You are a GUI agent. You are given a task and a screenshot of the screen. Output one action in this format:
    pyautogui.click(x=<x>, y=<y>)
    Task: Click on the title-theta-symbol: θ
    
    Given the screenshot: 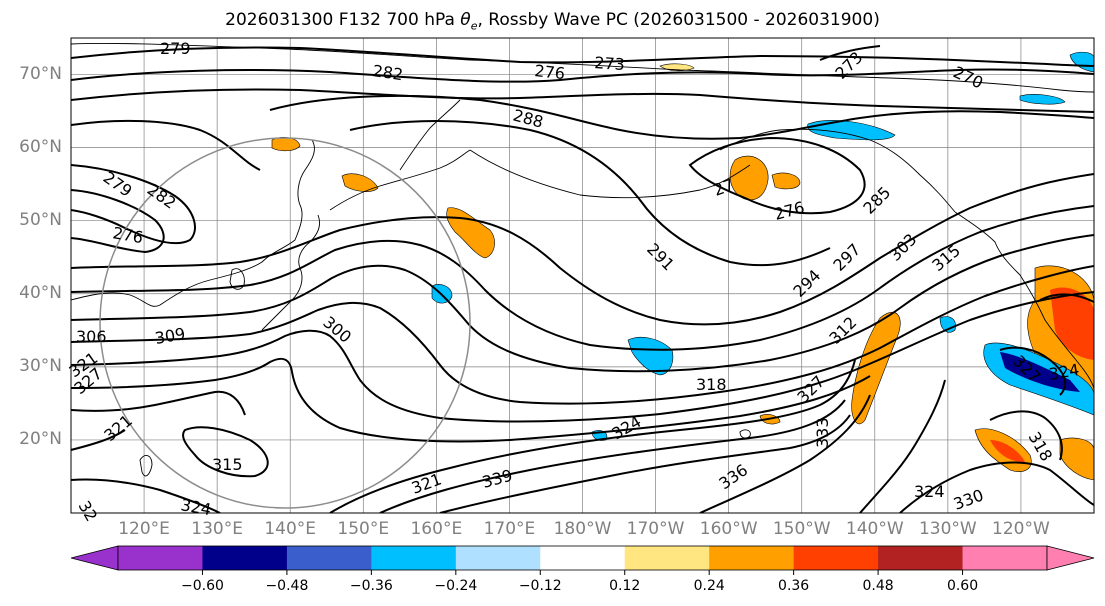 What is the action you would take?
    pyautogui.click(x=465, y=20)
    